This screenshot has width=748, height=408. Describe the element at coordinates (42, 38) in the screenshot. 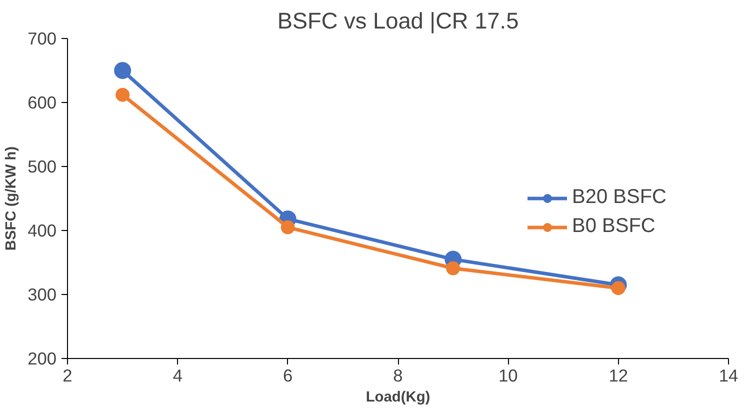

I see `y-tick-label: 700` at that location.